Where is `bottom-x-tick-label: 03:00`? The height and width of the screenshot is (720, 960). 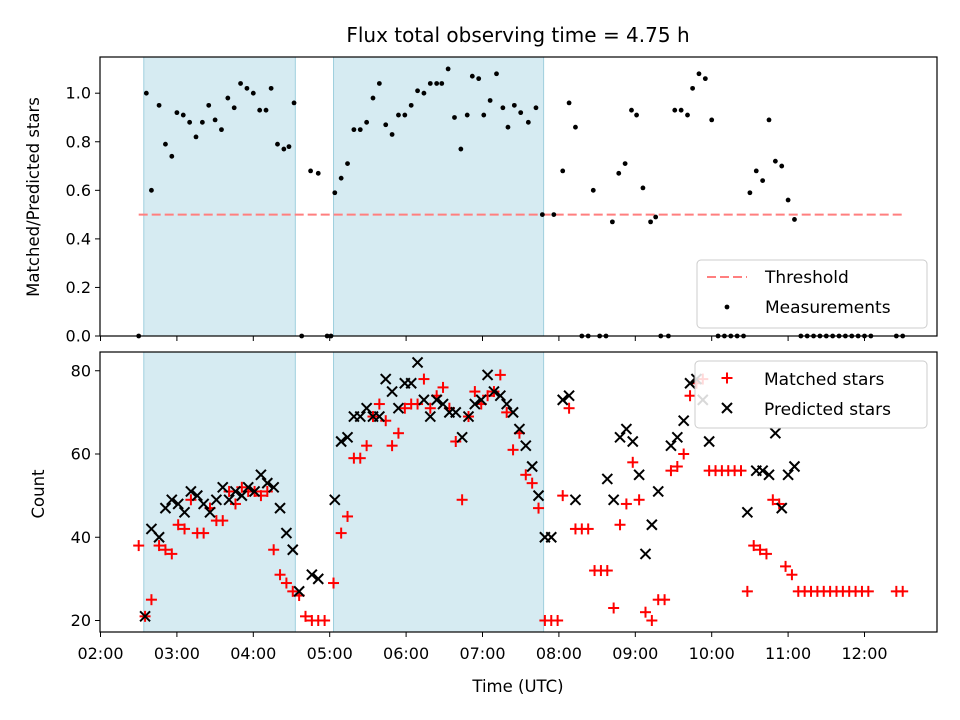 bottom-x-tick-label: 03:00 is located at coordinates (177, 653).